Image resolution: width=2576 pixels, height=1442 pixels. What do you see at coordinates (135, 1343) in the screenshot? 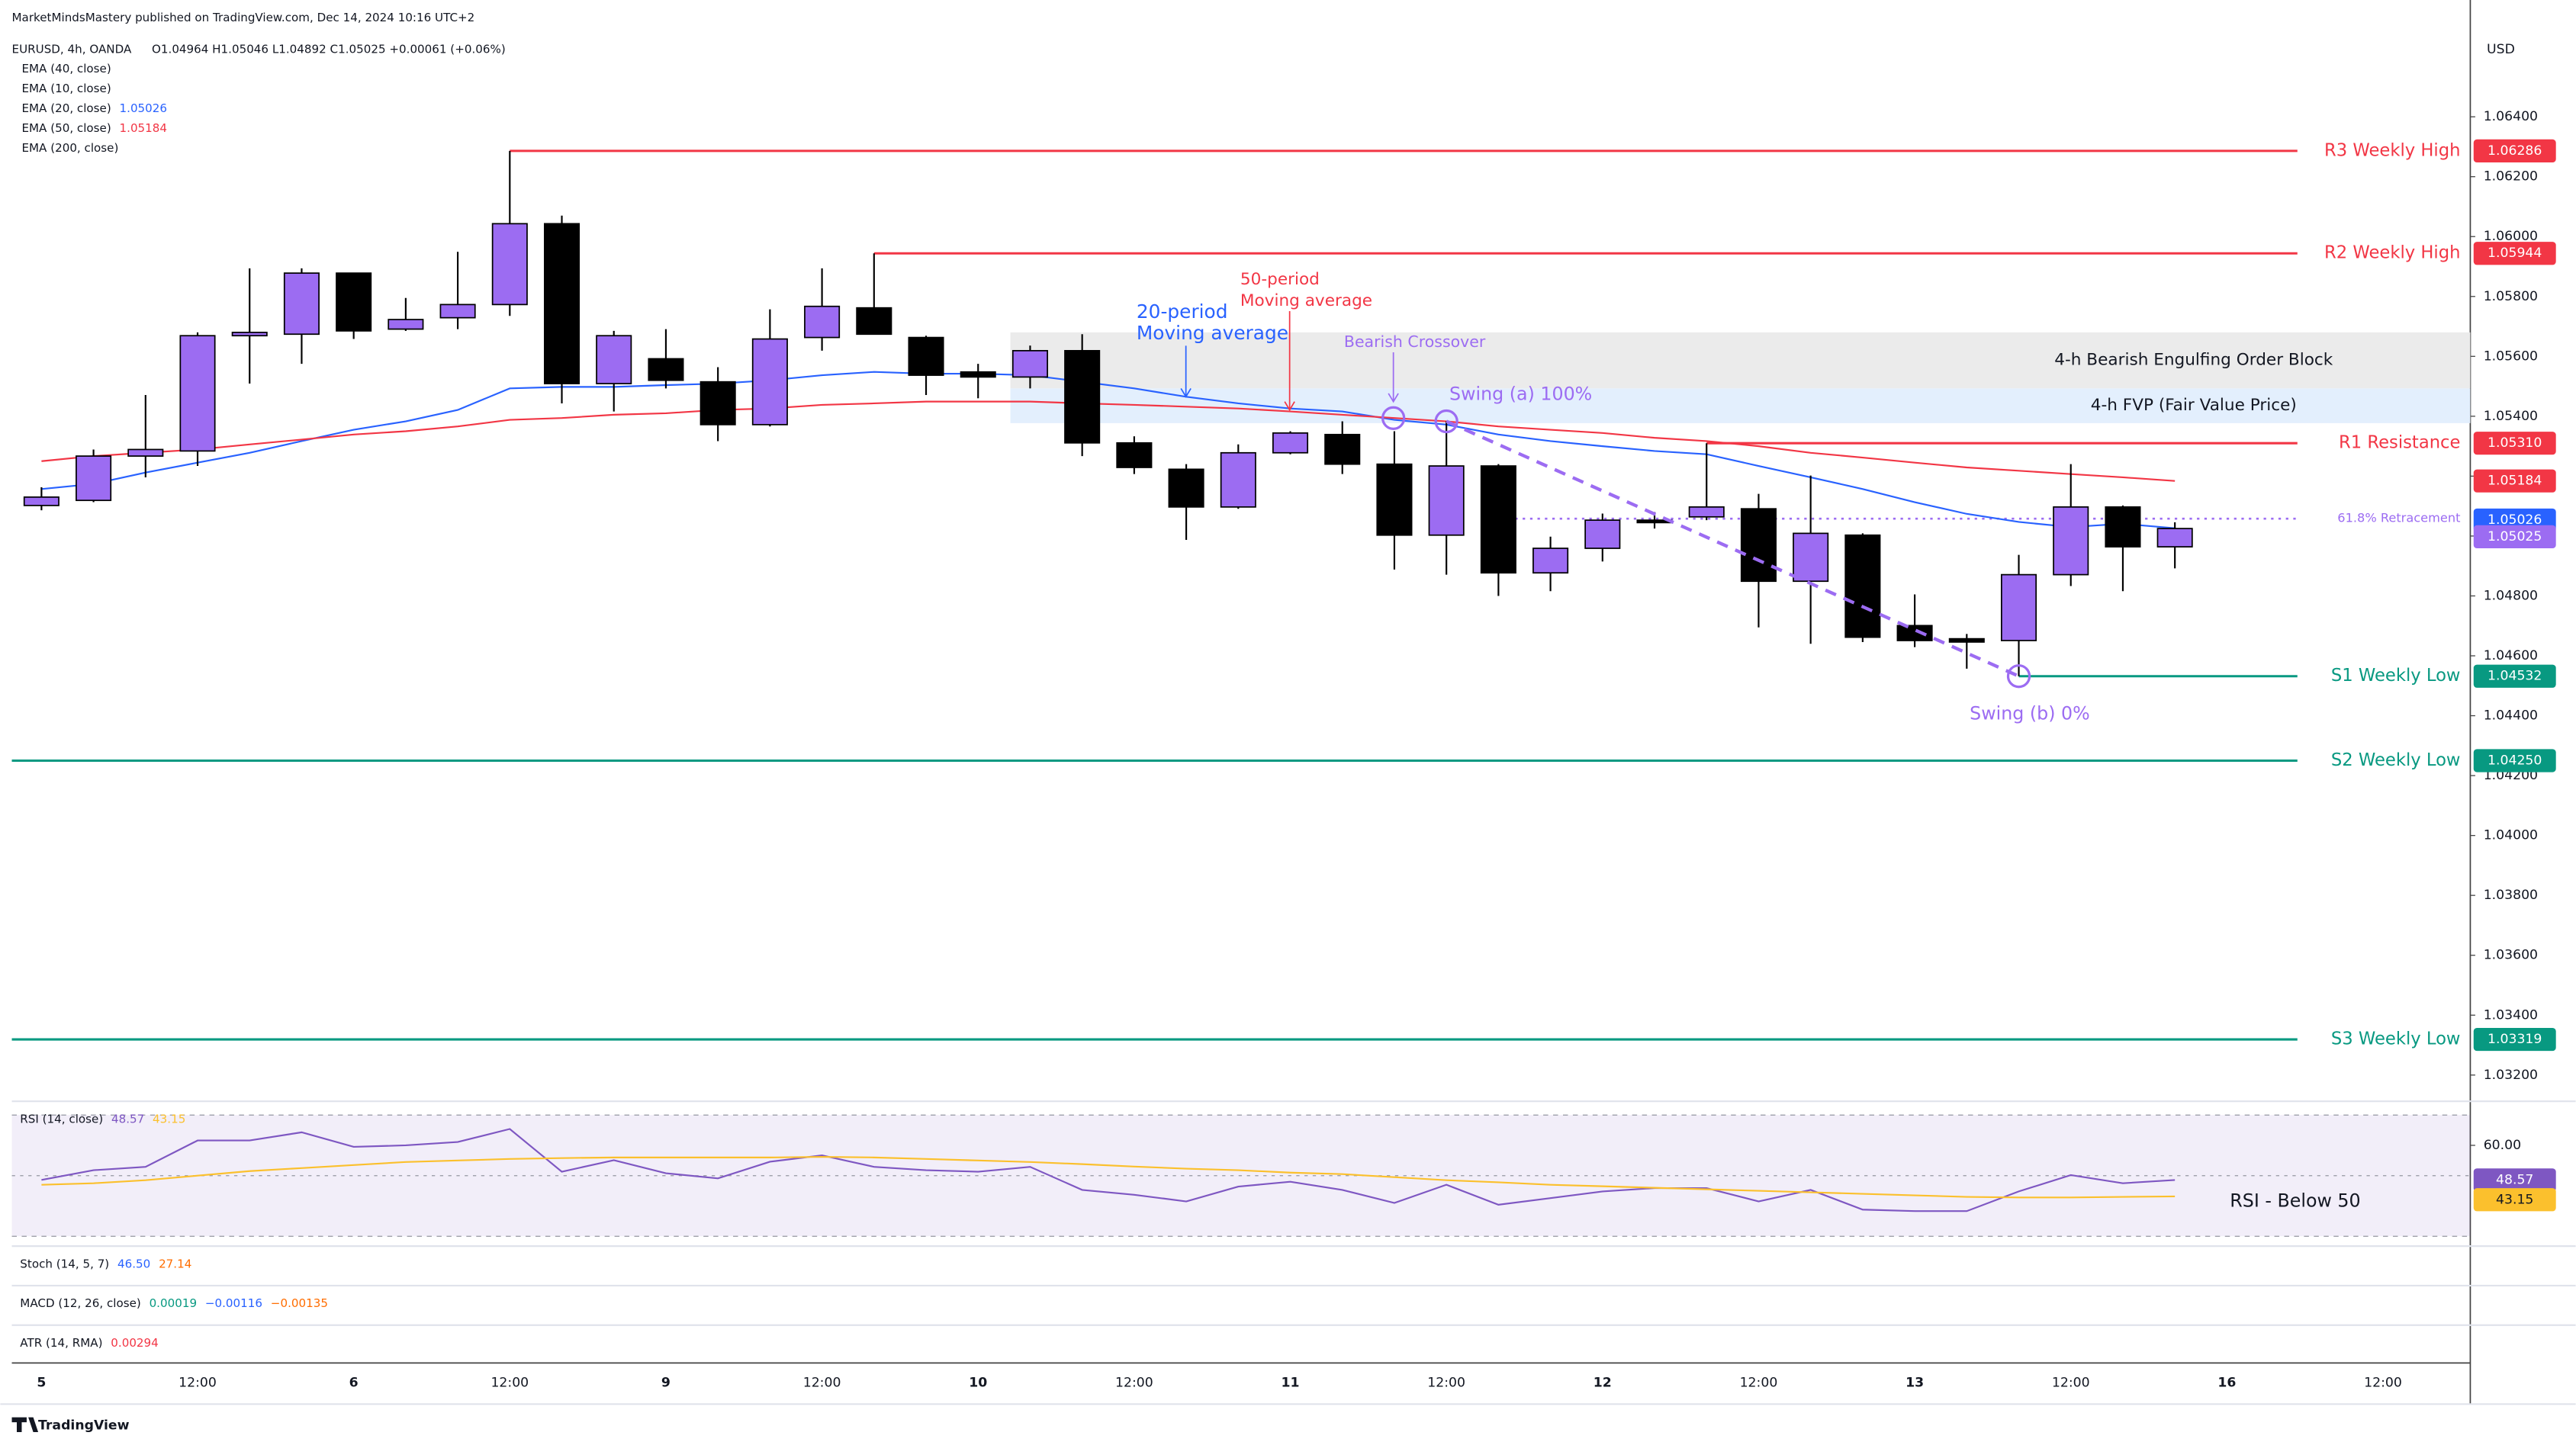
I see `indicator-readout: 0.00294` at bounding box center [135, 1343].